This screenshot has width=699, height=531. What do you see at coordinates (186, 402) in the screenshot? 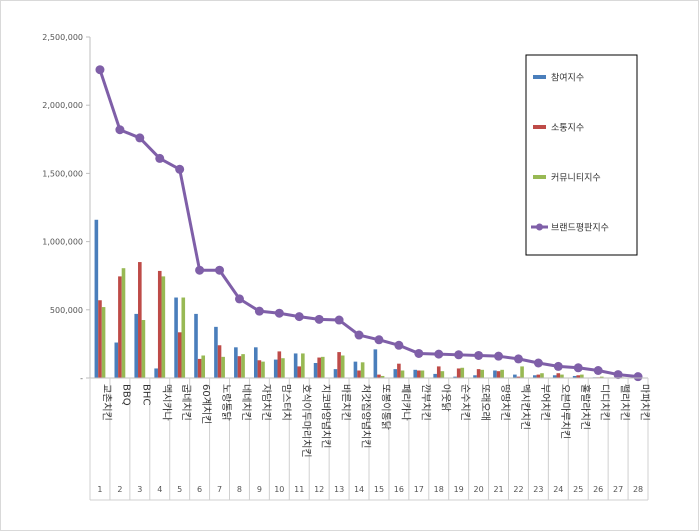
I see `category-label: 굽네치킨` at bounding box center [186, 402].